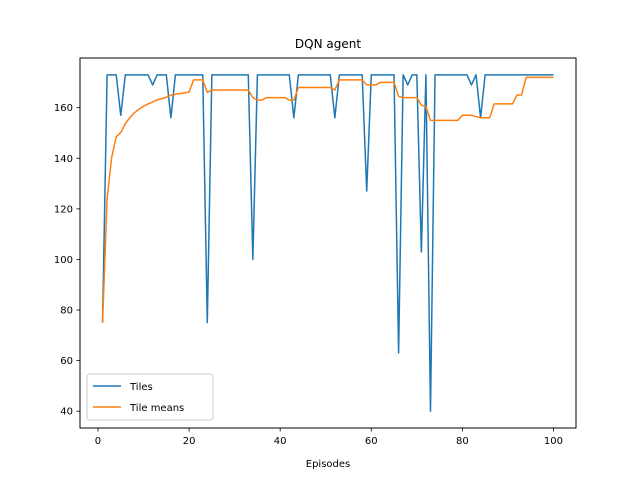 This screenshot has height=480, width=640. What do you see at coordinates (66, 311) in the screenshot?
I see `y-tick-label: 80` at bounding box center [66, 311].